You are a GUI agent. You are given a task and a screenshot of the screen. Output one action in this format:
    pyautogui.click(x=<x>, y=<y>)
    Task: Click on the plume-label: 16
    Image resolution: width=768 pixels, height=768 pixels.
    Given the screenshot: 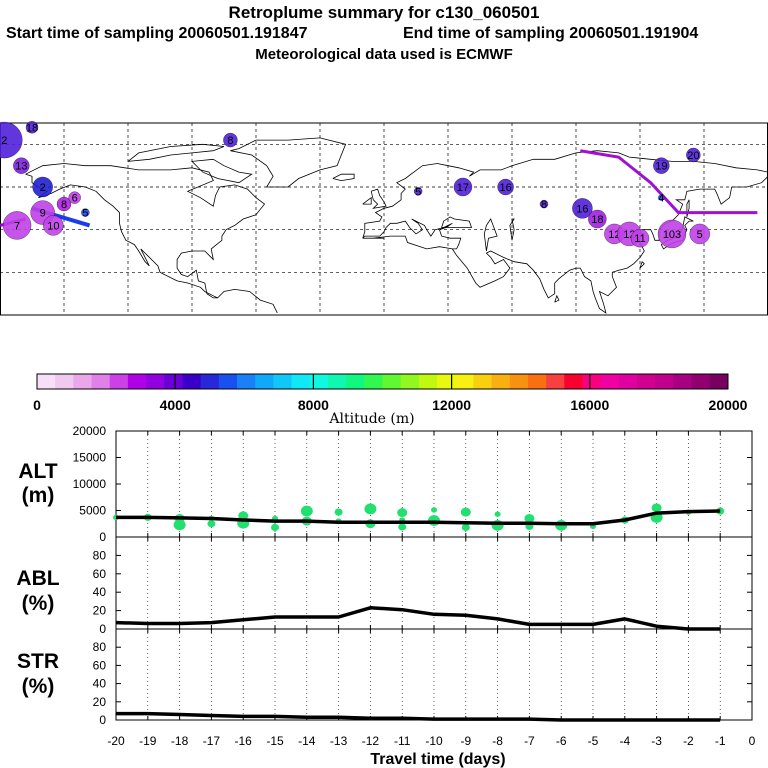 What is the action you would take?
    pyautogui.click(x=505, y=188)
    